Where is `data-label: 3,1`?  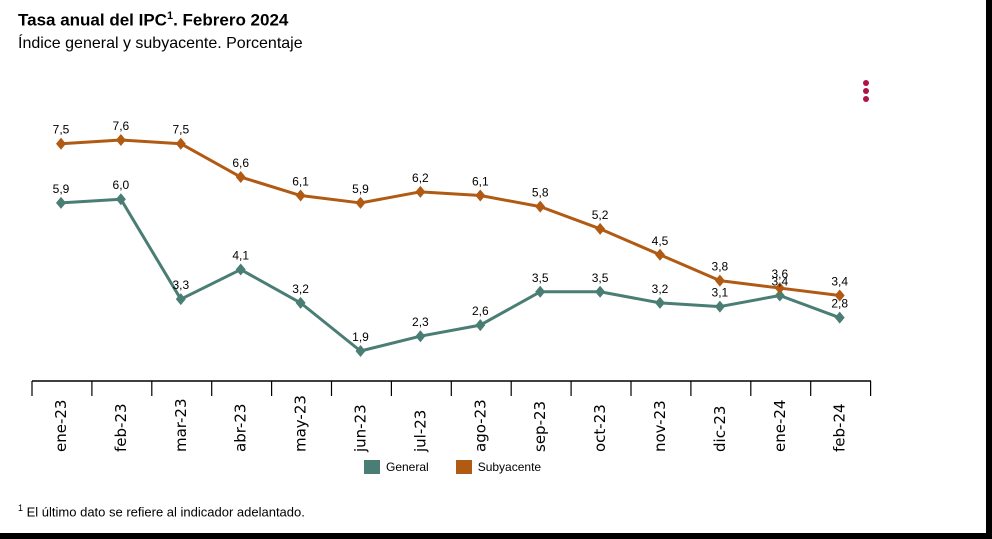 data-label: 3,1 is located at coordinates (720, 293).